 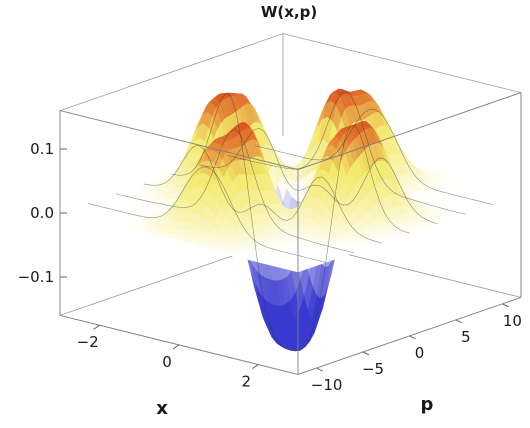 What do you see at coordinates (42, 213) in the screenshot?
I see `z-tick-label: 0.0` at bounding box center [42, 213].